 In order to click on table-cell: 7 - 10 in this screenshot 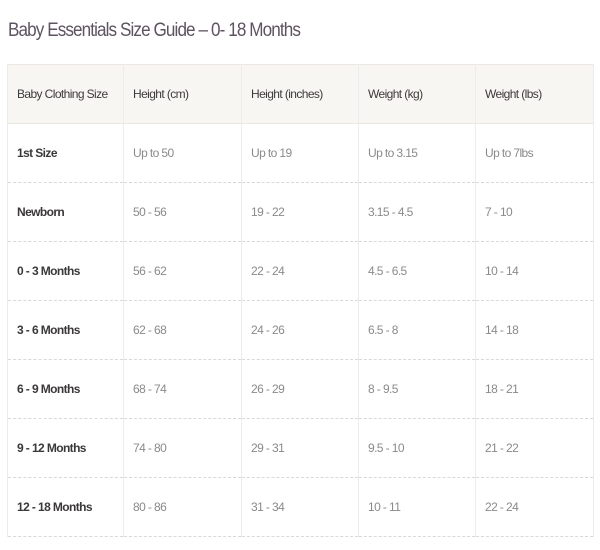, I will do `click(534, 212)`.